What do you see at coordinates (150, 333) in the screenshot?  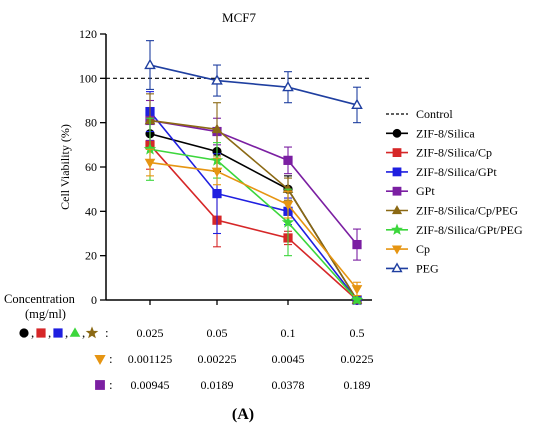 I see `table-cell: 0.025` at bounding box center [150, 333].